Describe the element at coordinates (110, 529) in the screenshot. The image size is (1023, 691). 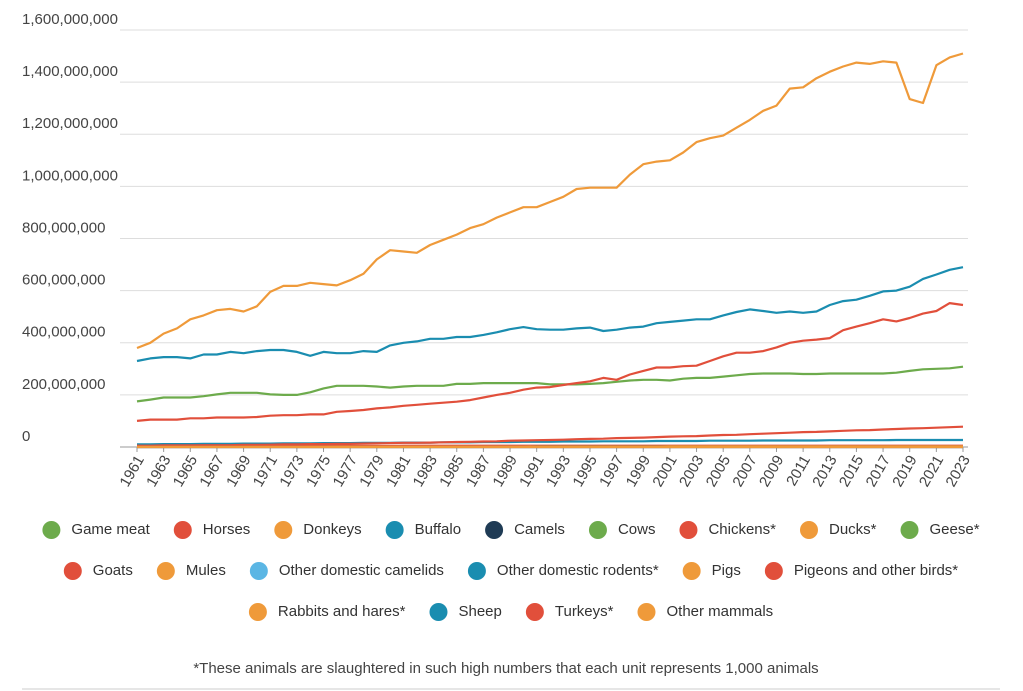
I see `legend-label: Game meat` at that location.